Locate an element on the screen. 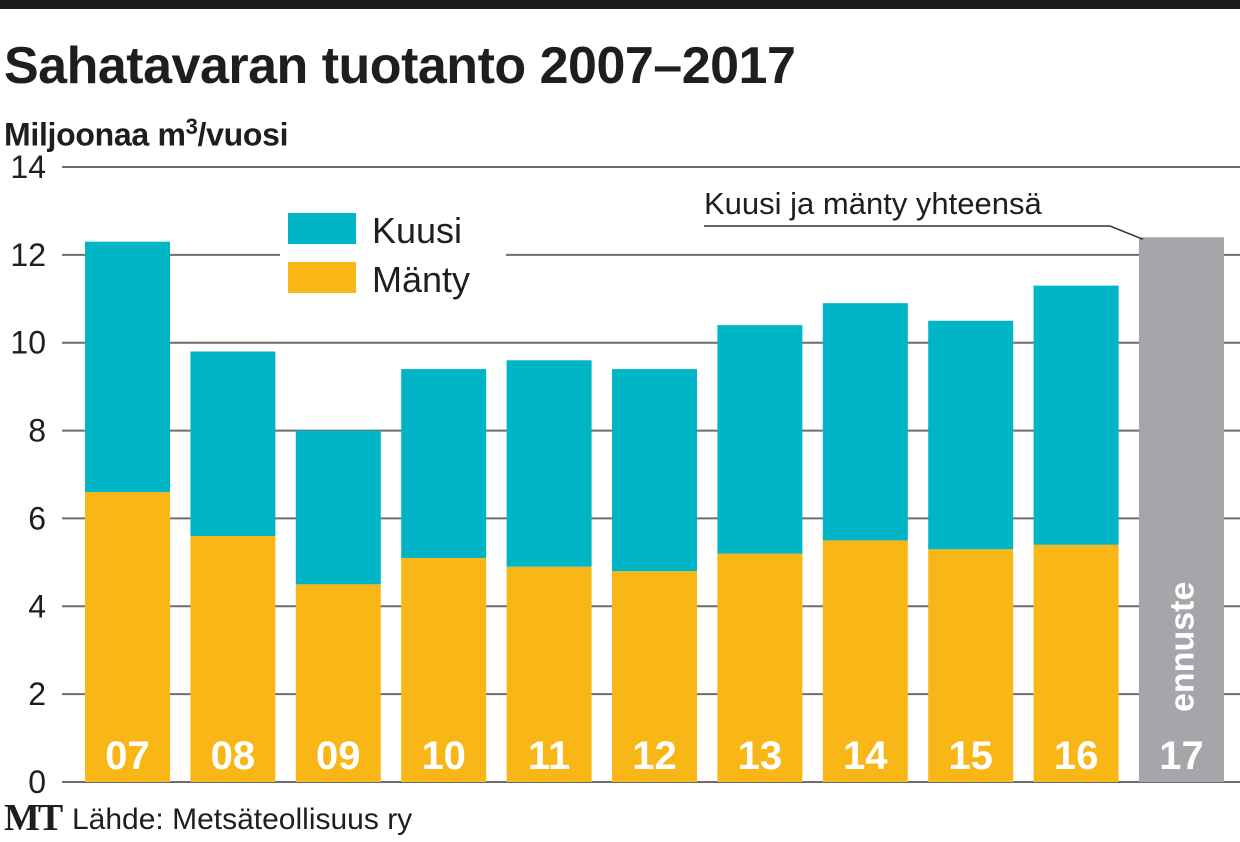  y-tick-label: 6 is located at coordinates (37, 518).